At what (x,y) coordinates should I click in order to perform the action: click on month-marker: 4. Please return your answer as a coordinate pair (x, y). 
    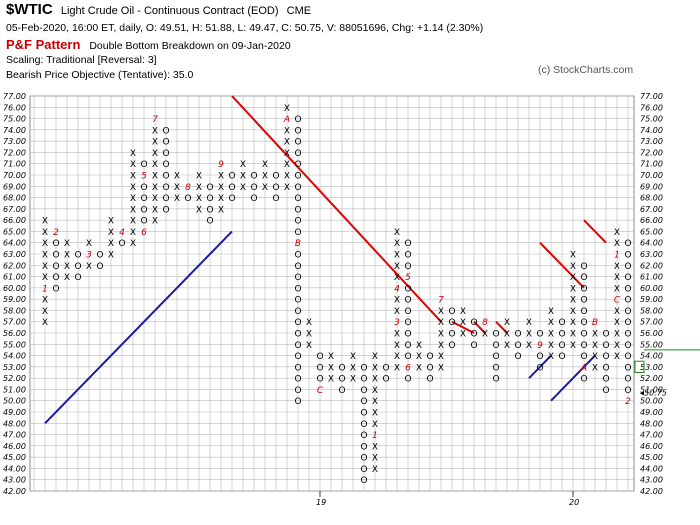
    Looking at the image, I should click on (122, 233).